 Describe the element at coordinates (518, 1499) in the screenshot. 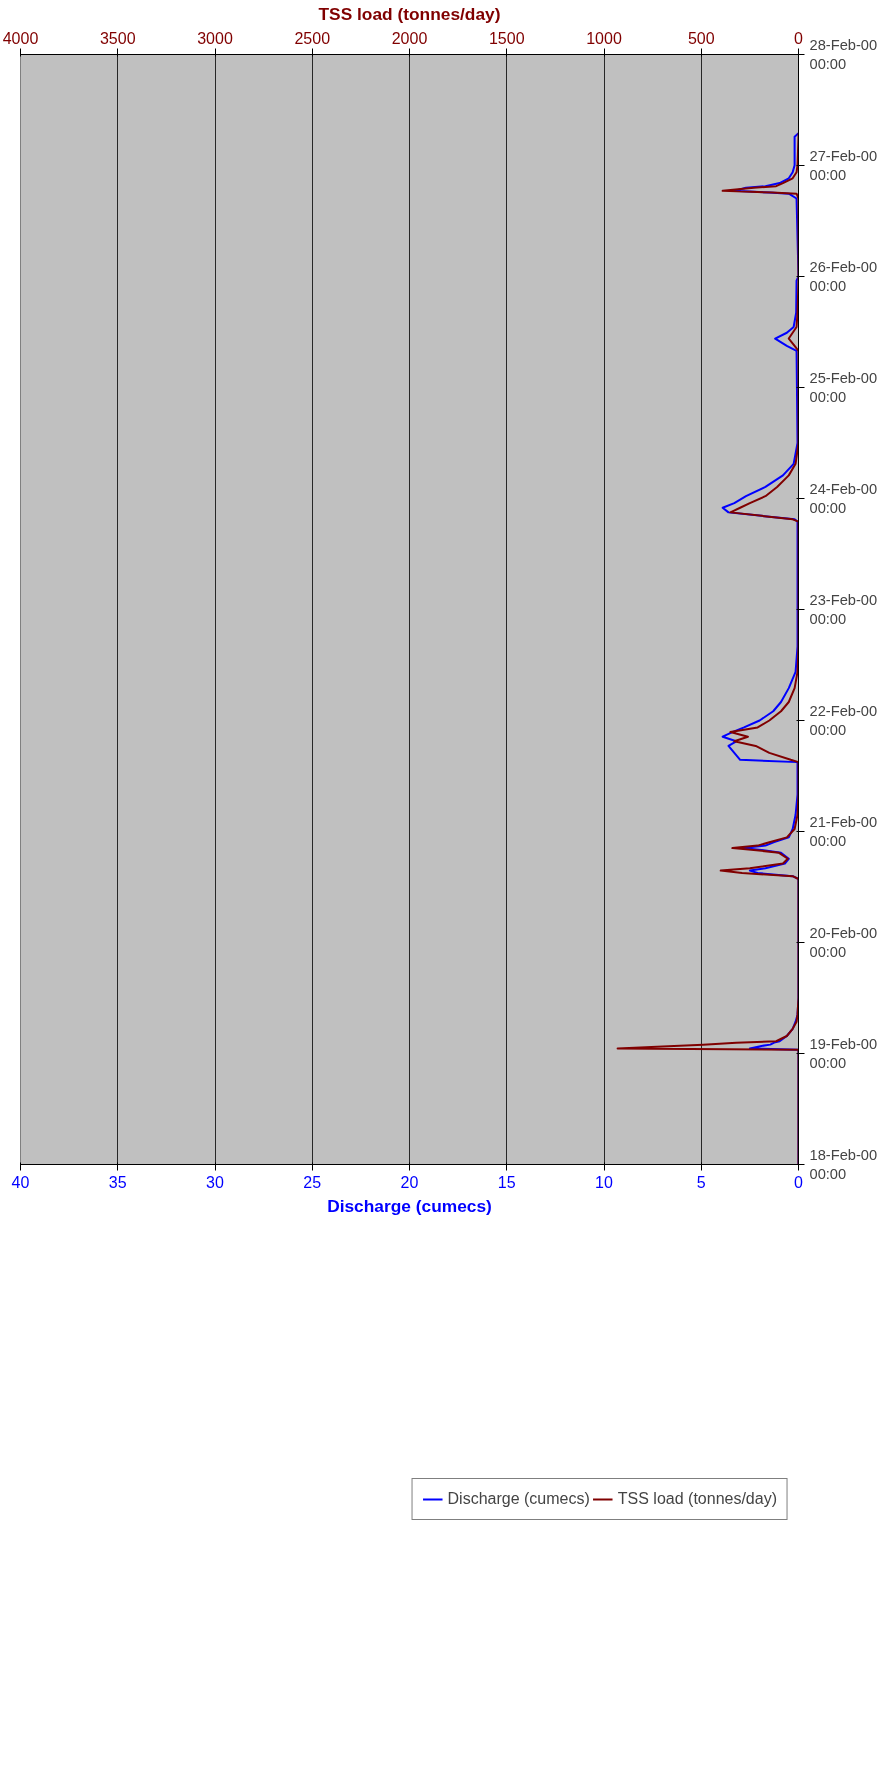

I see `legend-label: Discharge (cumecs)` at that location.